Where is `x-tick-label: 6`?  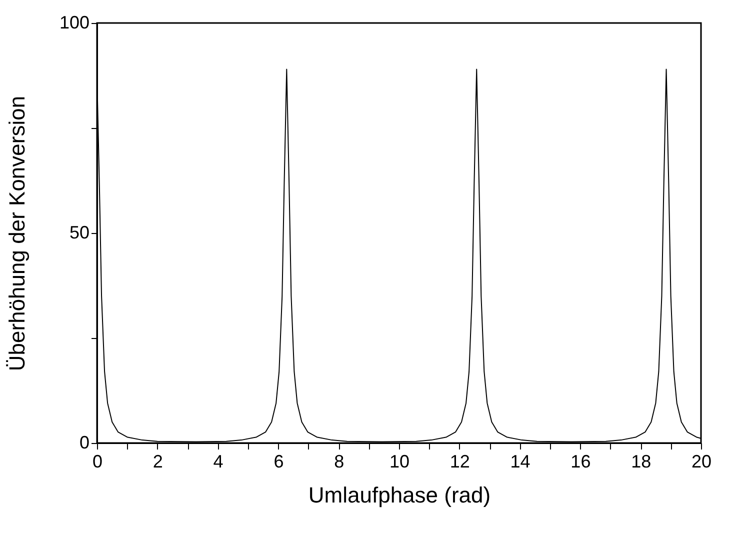 x-tick-label: 6 is located at coordinates (279, 462).